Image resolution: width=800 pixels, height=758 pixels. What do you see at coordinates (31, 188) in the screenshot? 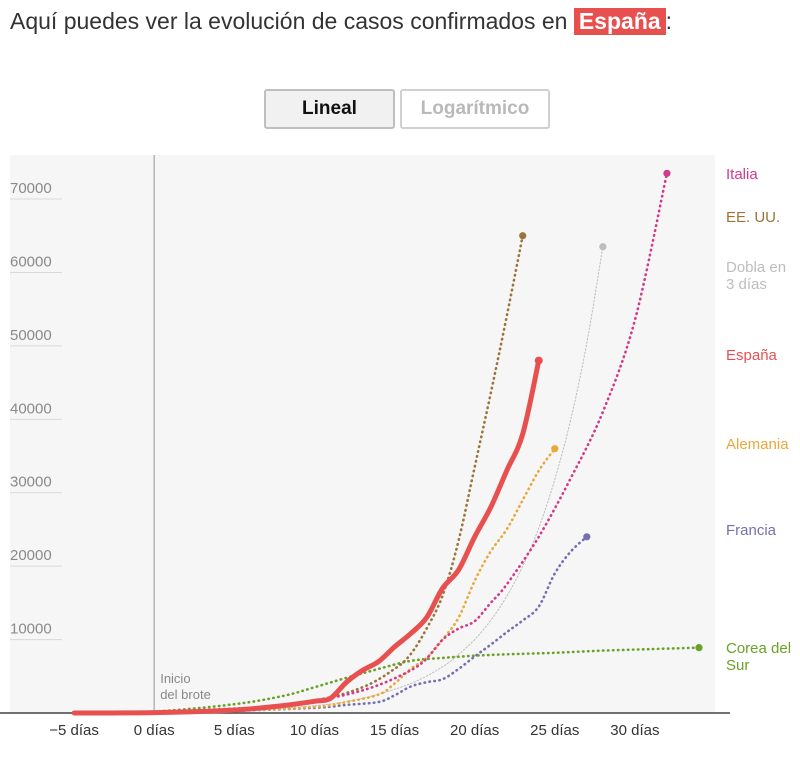
I see `y-tick-label: 70000` at bounding box center [31, 188].